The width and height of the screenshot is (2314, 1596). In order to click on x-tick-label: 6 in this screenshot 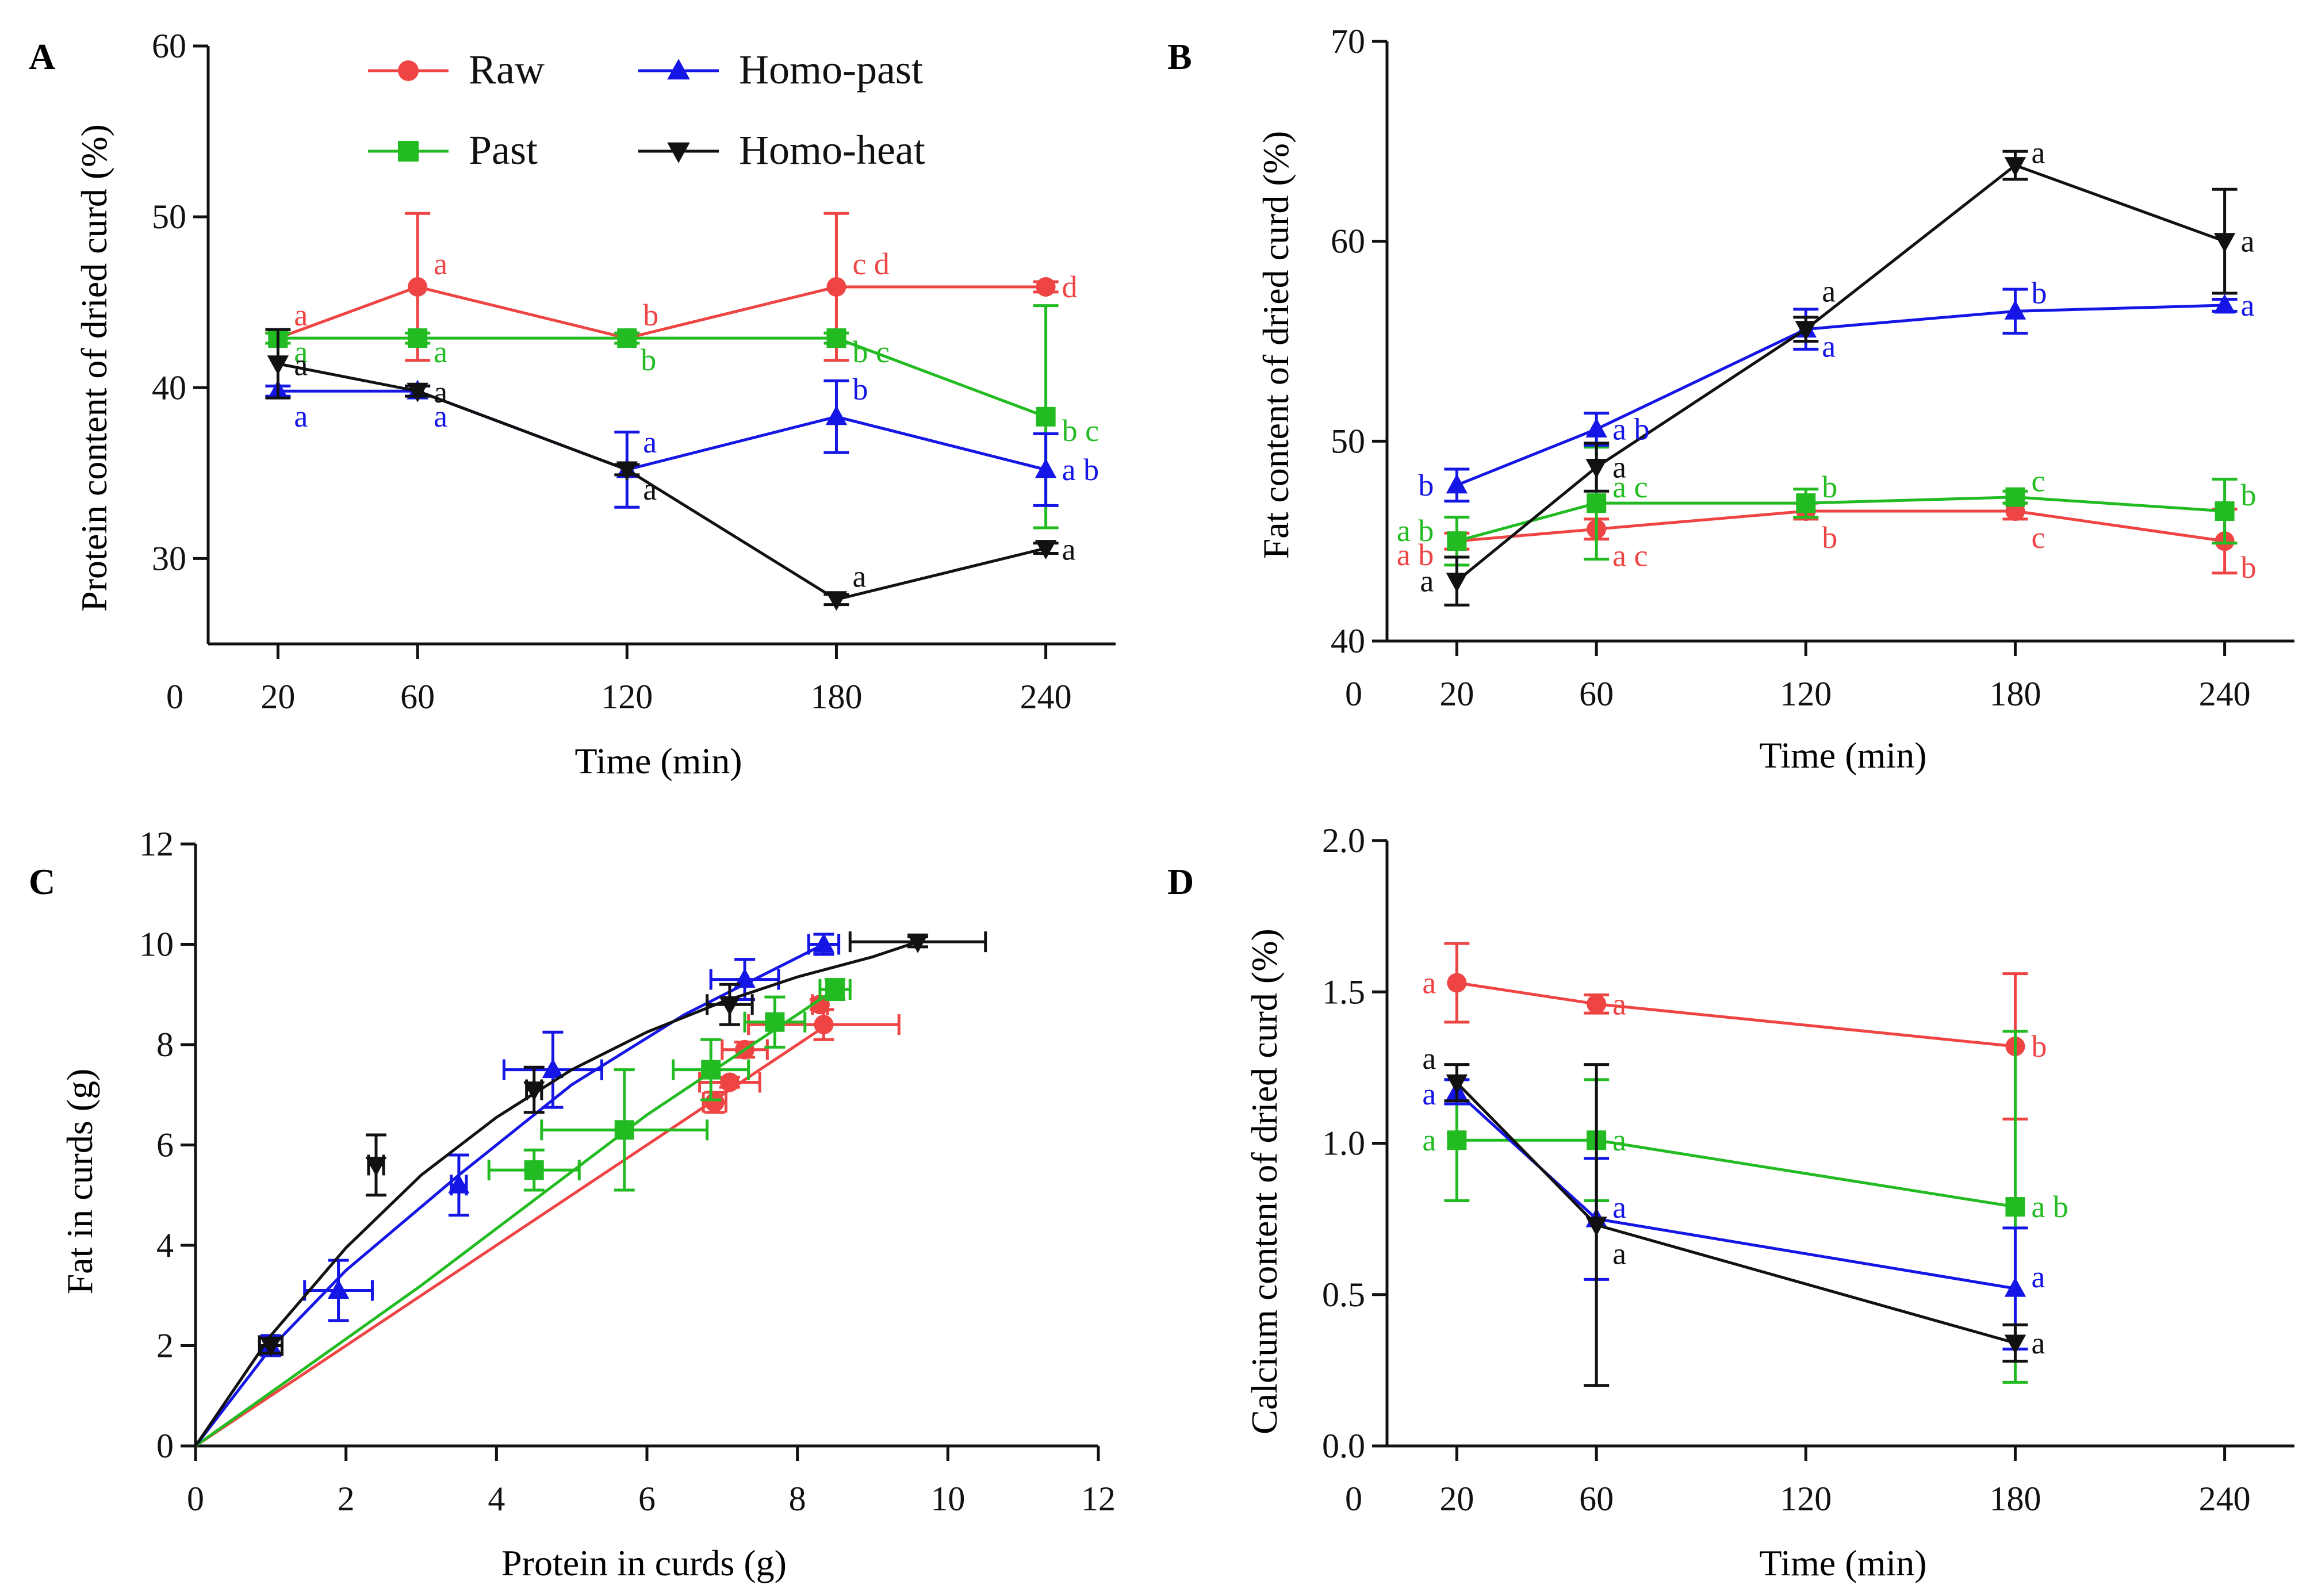, I will do `click(647, 1499)`.